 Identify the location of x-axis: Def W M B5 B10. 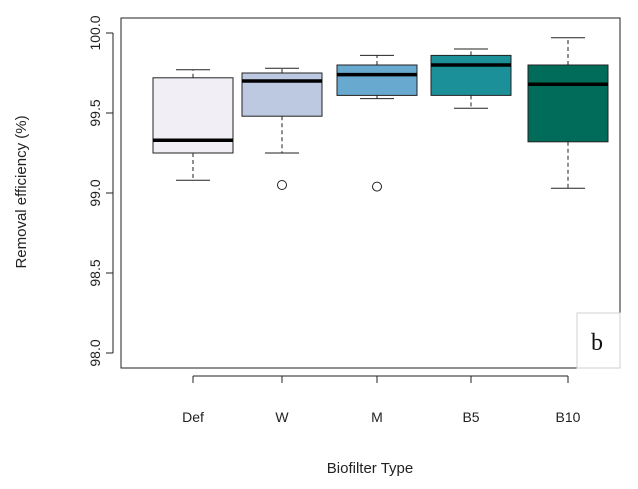
(381, 400).